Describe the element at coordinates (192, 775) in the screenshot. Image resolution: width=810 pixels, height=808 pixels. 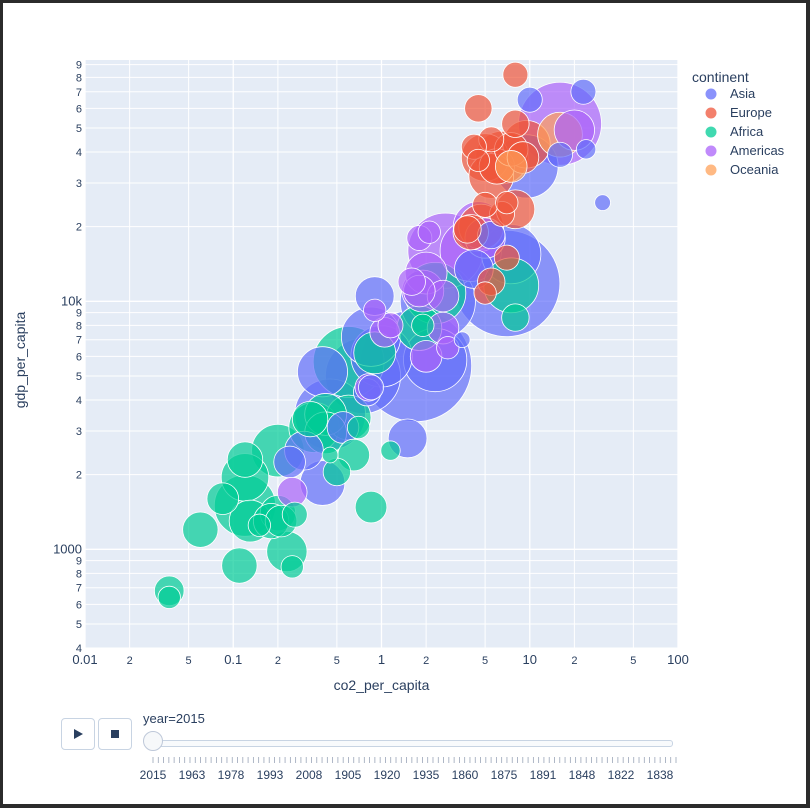
I see `slider-step-label: 1963` at that location.